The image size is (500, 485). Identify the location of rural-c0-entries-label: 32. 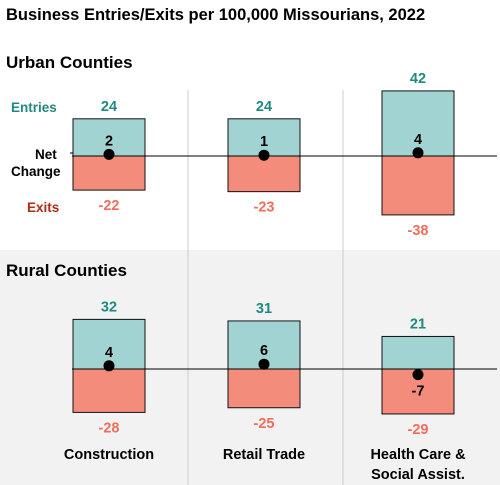
(109, 307).